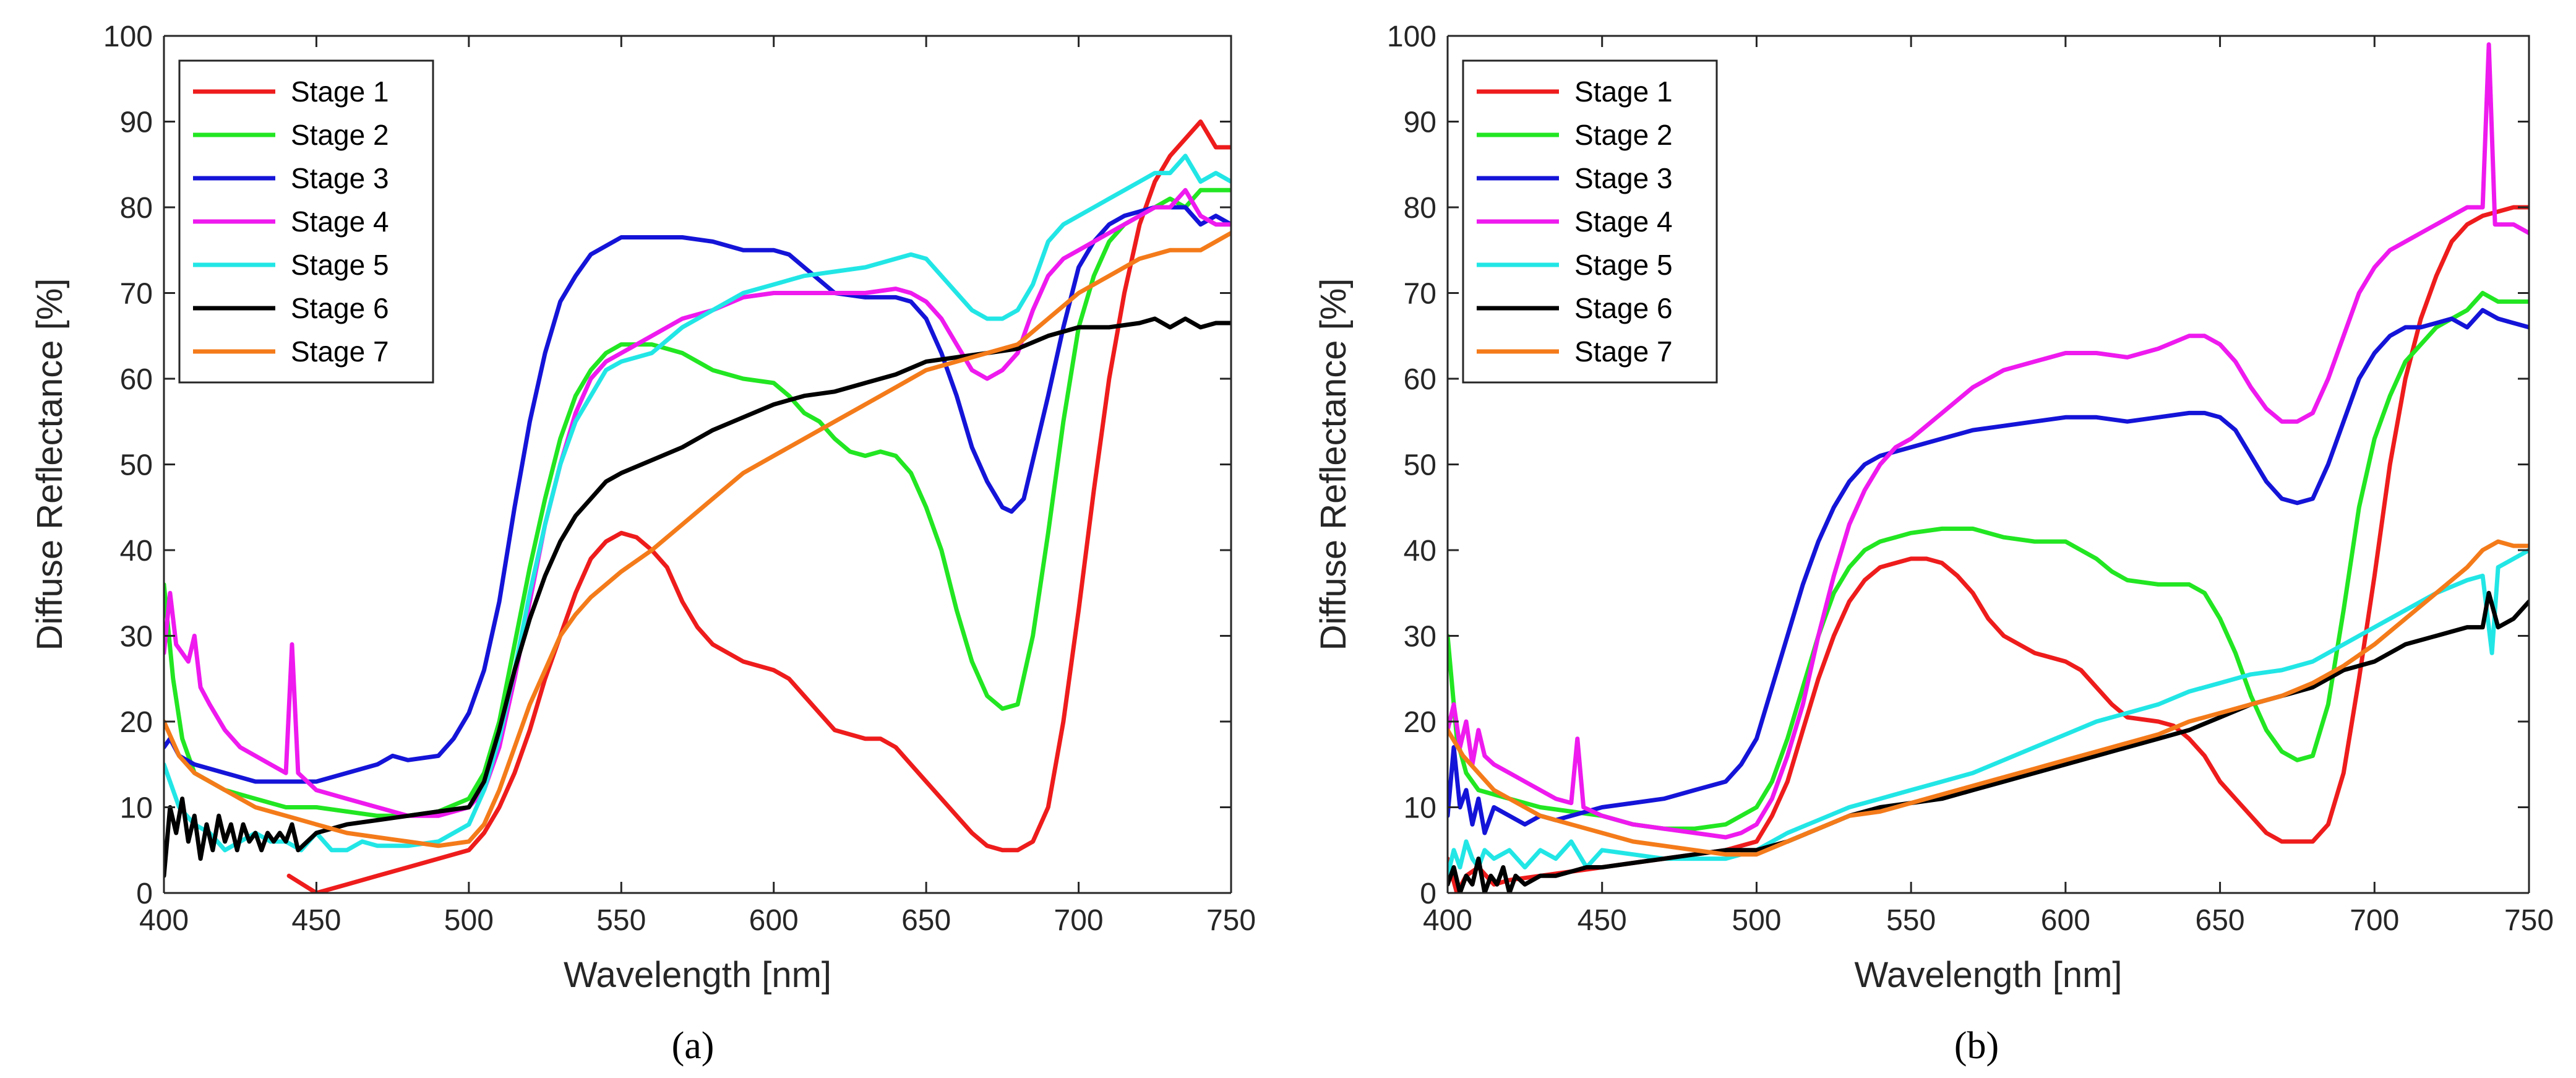 Image resolution: width=2576 pixels, height=1078 pixels. I want to click on panel-caption: (b), so click(1976, 1046).